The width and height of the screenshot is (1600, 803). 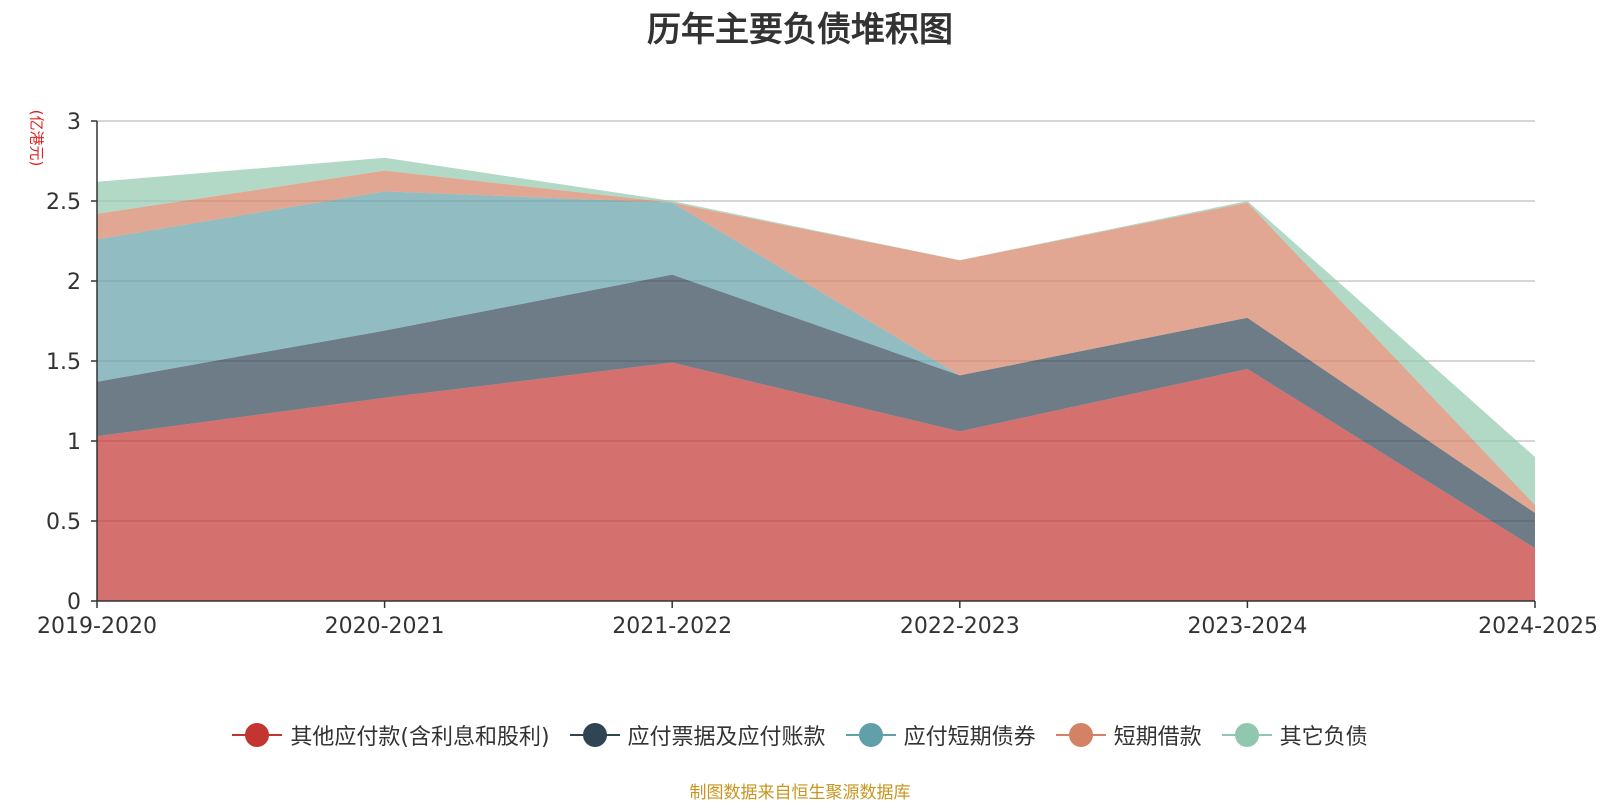 I want to click on x-tick-label: 2021-2022, so click(x=672, y=626).